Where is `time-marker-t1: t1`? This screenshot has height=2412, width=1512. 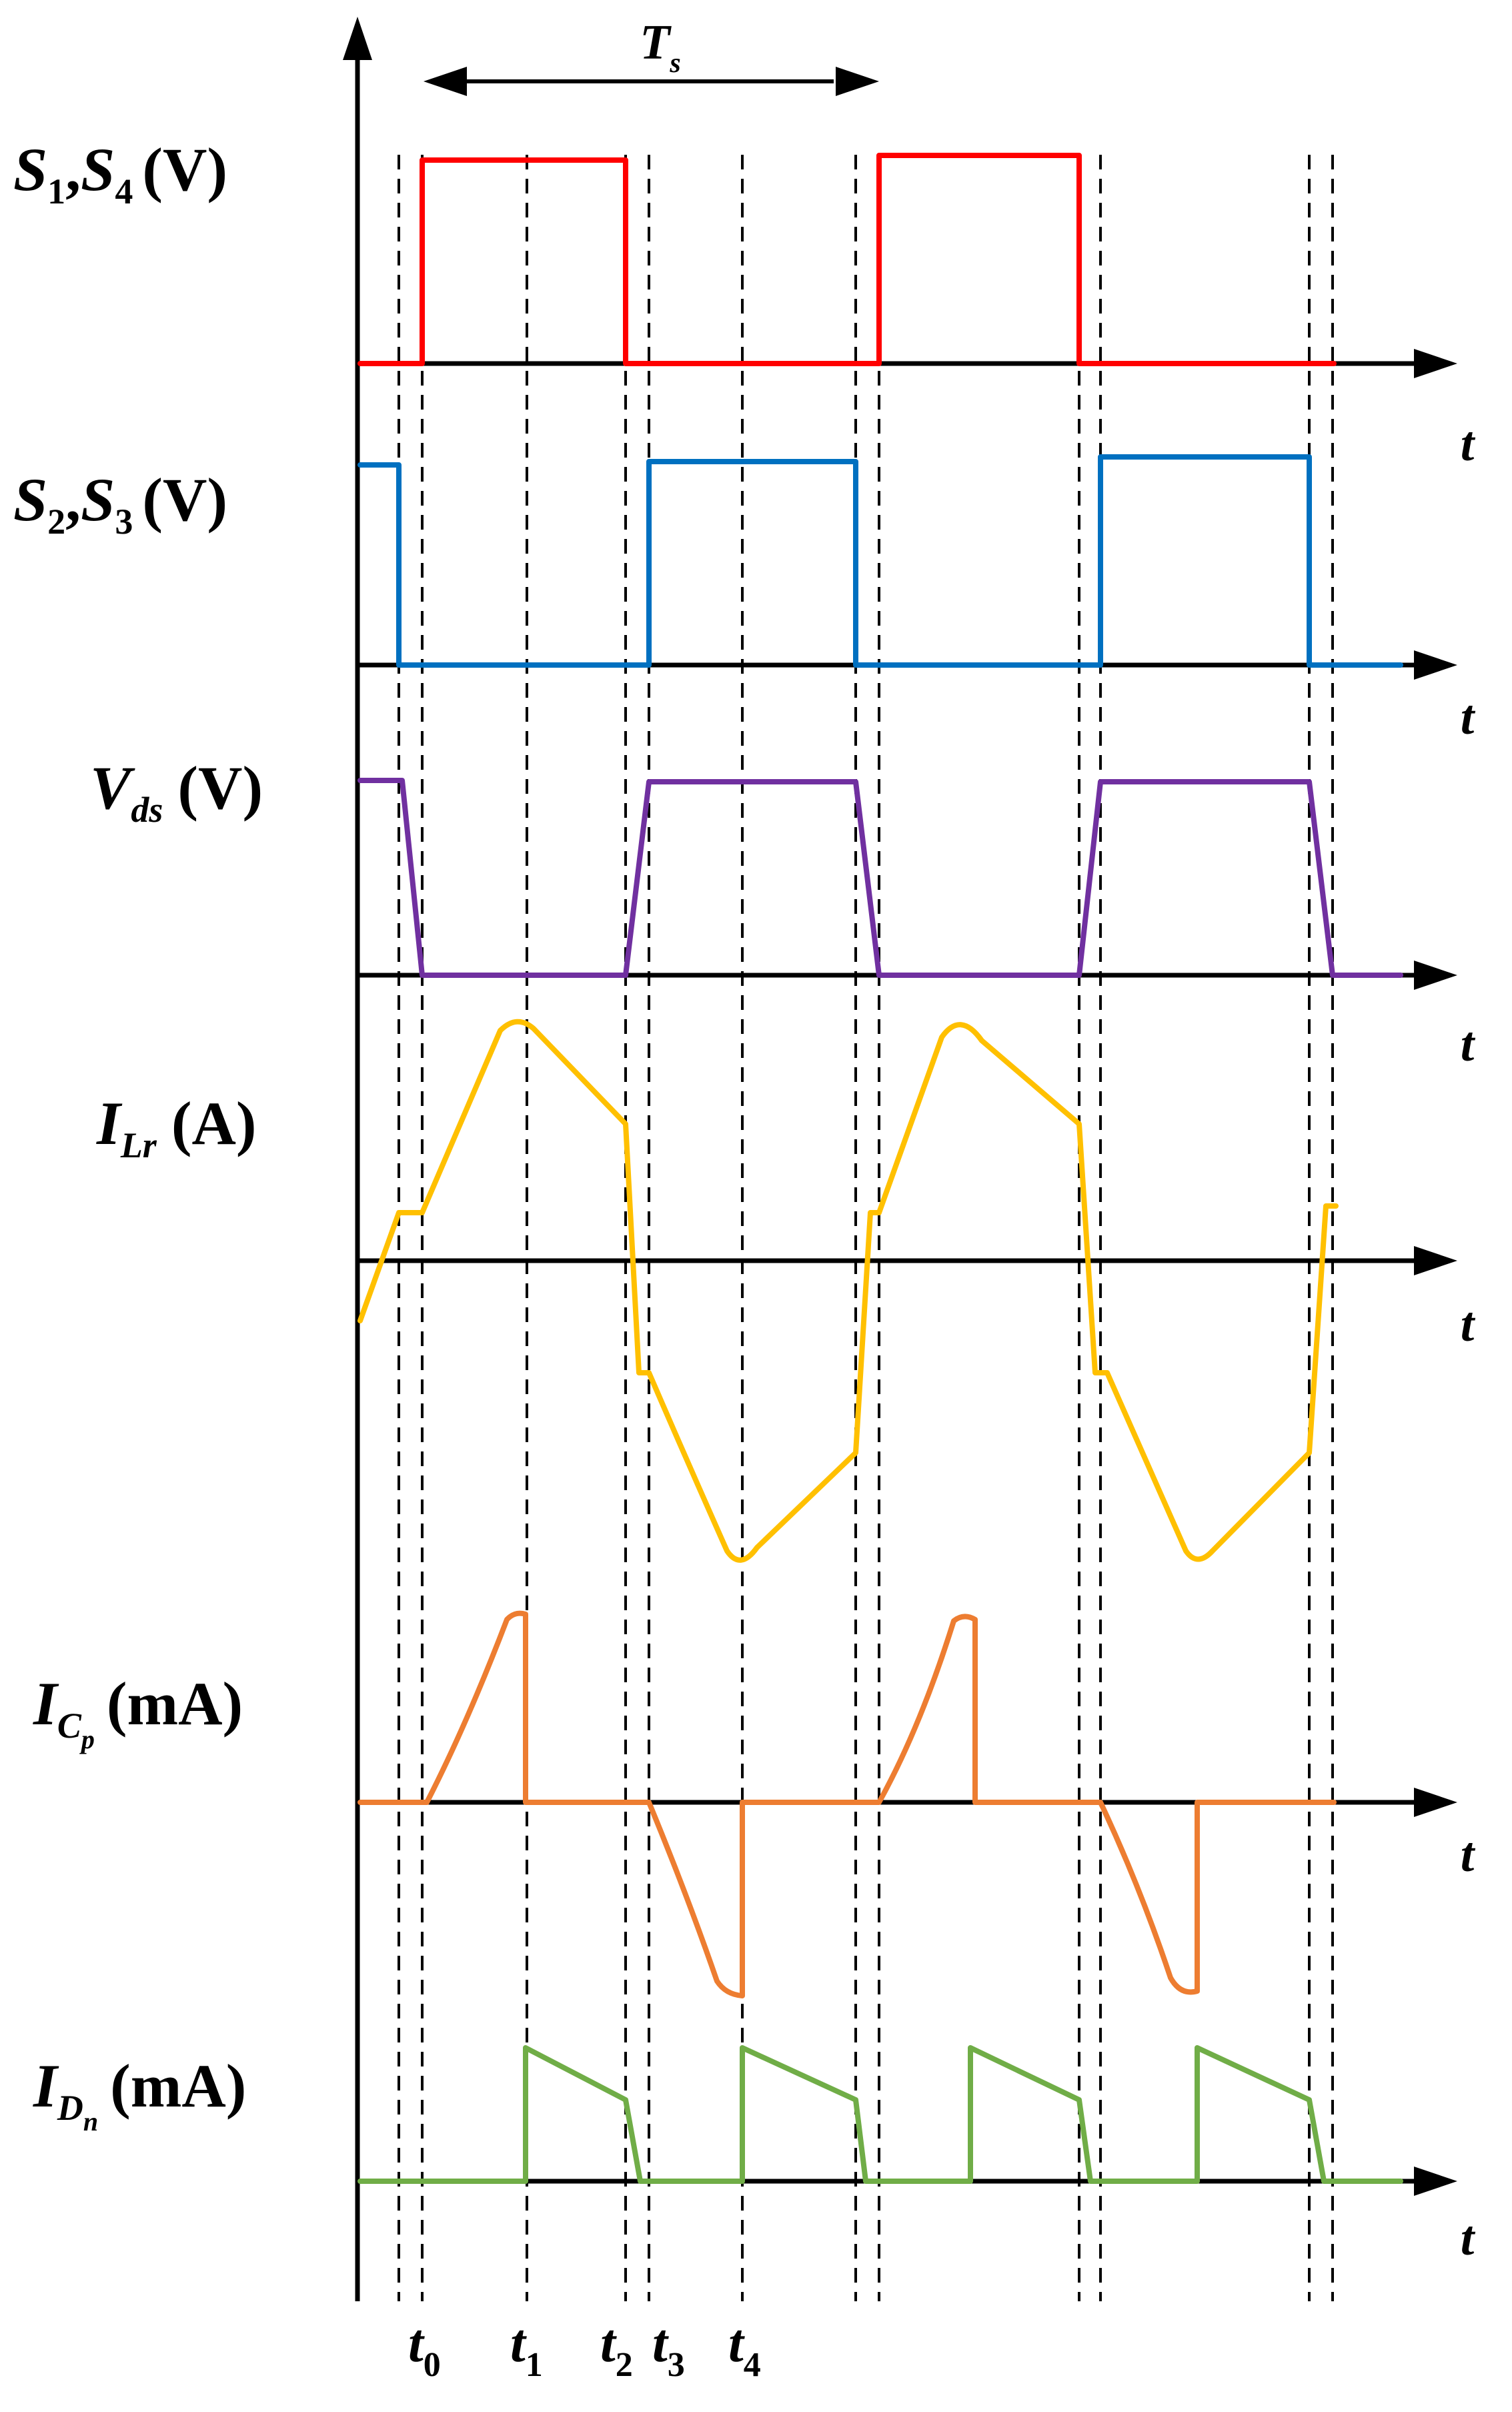 time-marker-t1: t1 is located at coordinates (526, 2348).